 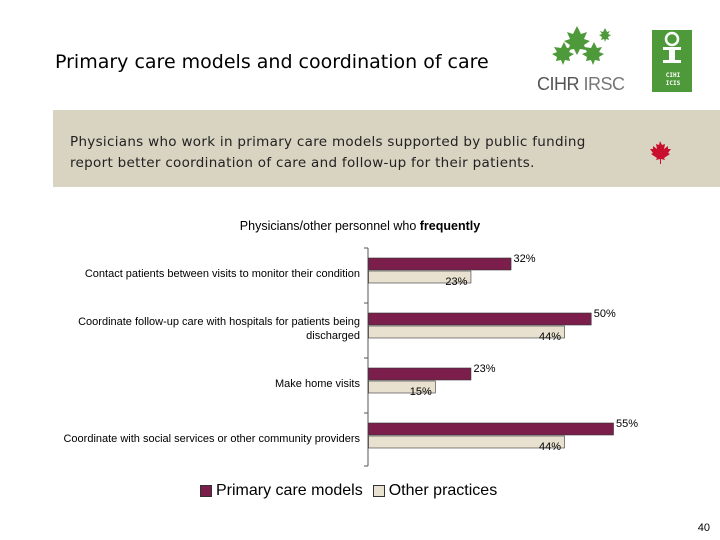 What do you see at coordinates (317, 384) in the screenshot?
I see `category-label: Make home visits` at bounding box center [317, 384].